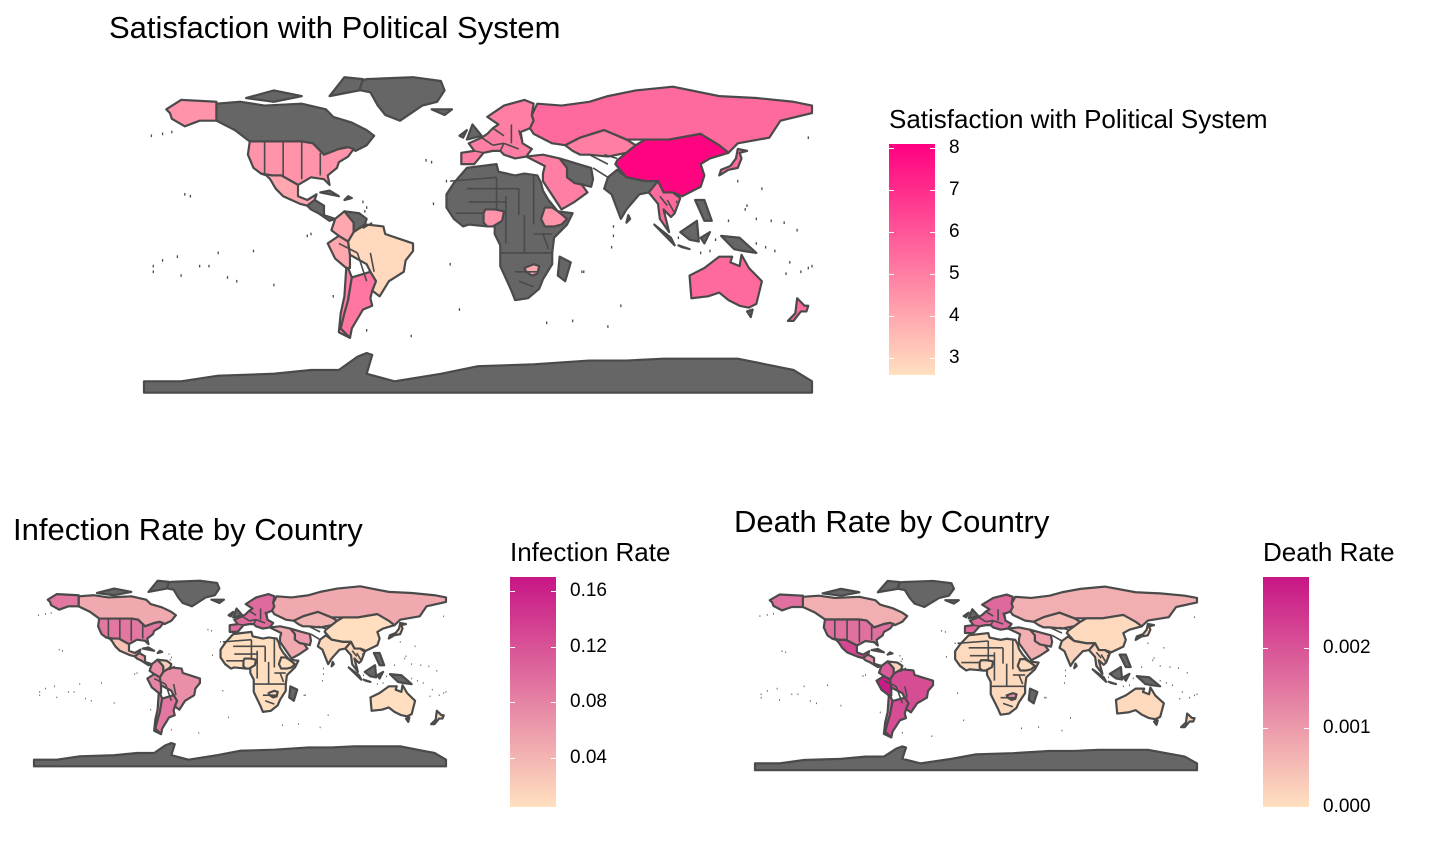 This screenshot has width=1440, height=864. What do you see at coordinates (397, 631) in the screenshot?
I see `infection-region-japan` at bounding box center [397, 631].